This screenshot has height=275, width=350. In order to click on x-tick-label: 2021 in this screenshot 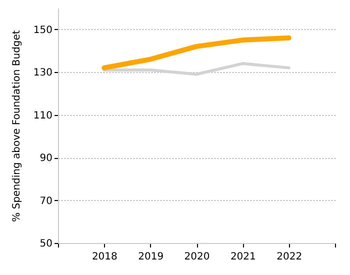, I will do `click(243, 257)`.